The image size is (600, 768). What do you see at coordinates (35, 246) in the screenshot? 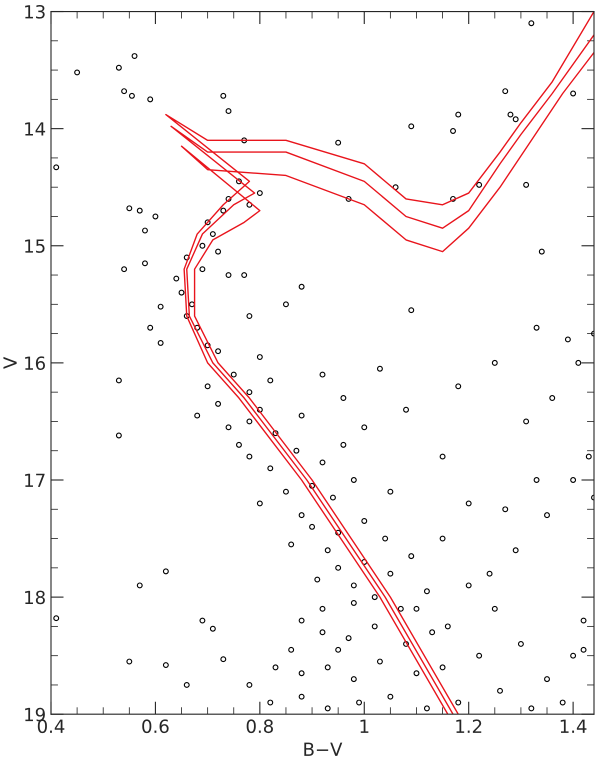
I see `y-tick-label: 15` at bounding box center [35, 246].